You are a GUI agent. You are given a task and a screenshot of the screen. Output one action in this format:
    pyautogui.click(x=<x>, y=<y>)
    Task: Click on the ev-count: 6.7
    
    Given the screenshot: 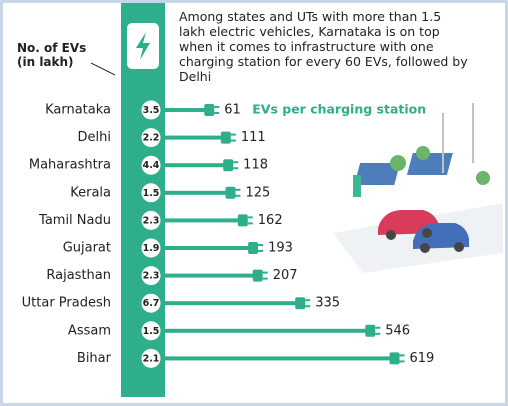 What is the action you would take?
    pyautogui.click(x=151, y=303)
    